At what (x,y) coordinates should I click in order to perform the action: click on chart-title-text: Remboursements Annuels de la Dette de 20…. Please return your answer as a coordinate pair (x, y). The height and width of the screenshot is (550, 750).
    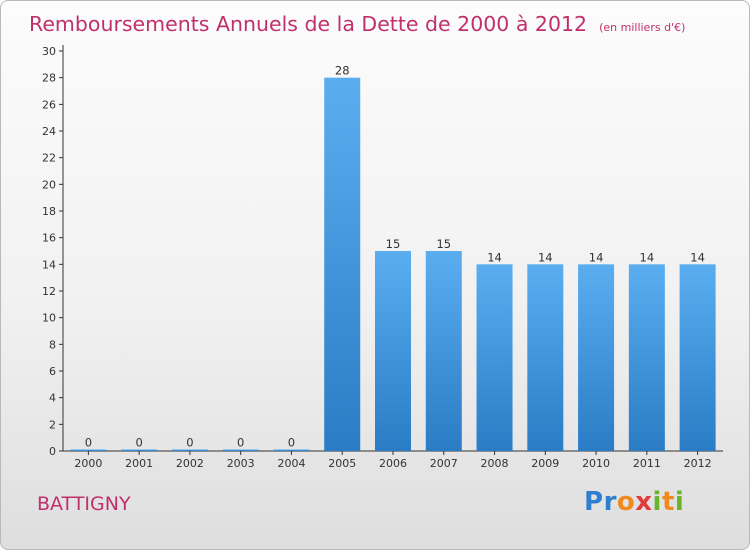
    Looking at the image, I should click on (308, 24).